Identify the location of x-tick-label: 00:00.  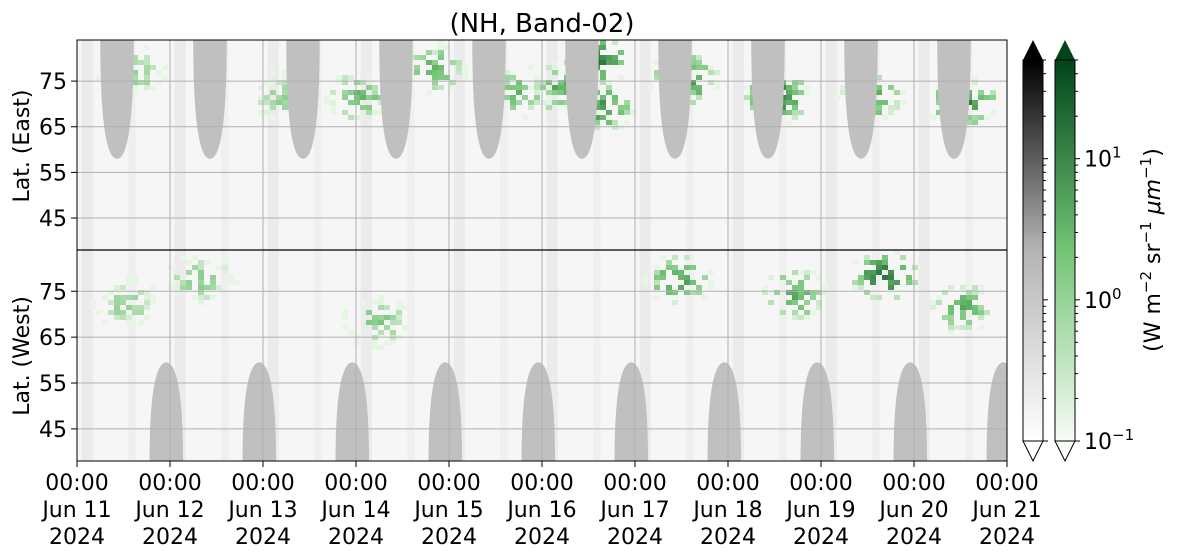
(727, 483).